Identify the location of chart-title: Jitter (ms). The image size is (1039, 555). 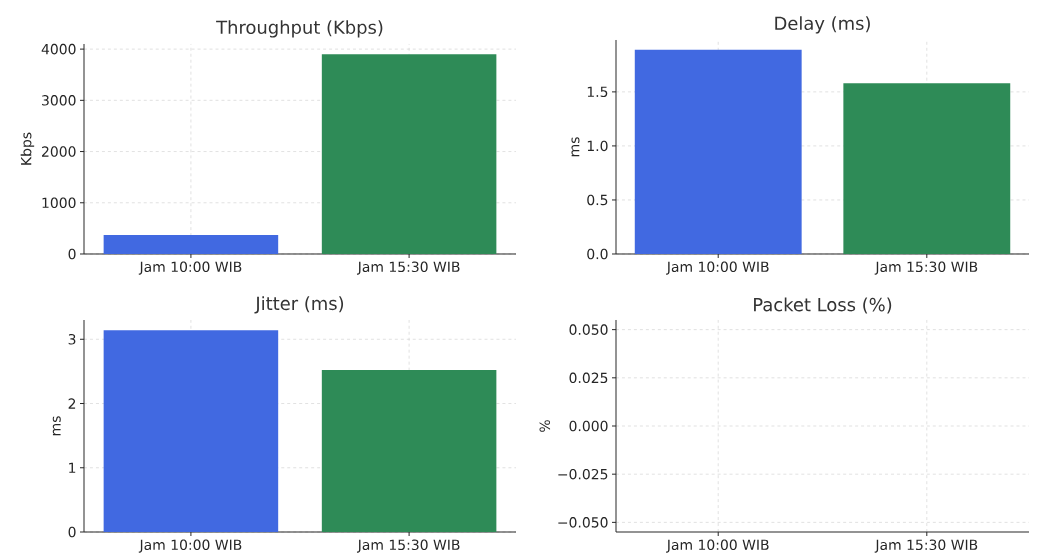
(299, 305).